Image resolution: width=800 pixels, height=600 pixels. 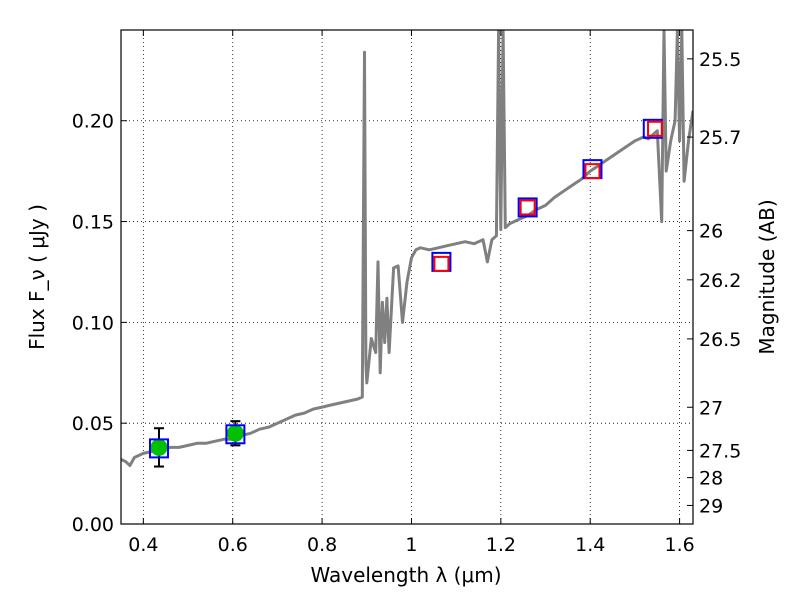 I want to click on right-tick-label: 26, so click(x=711, y=232).